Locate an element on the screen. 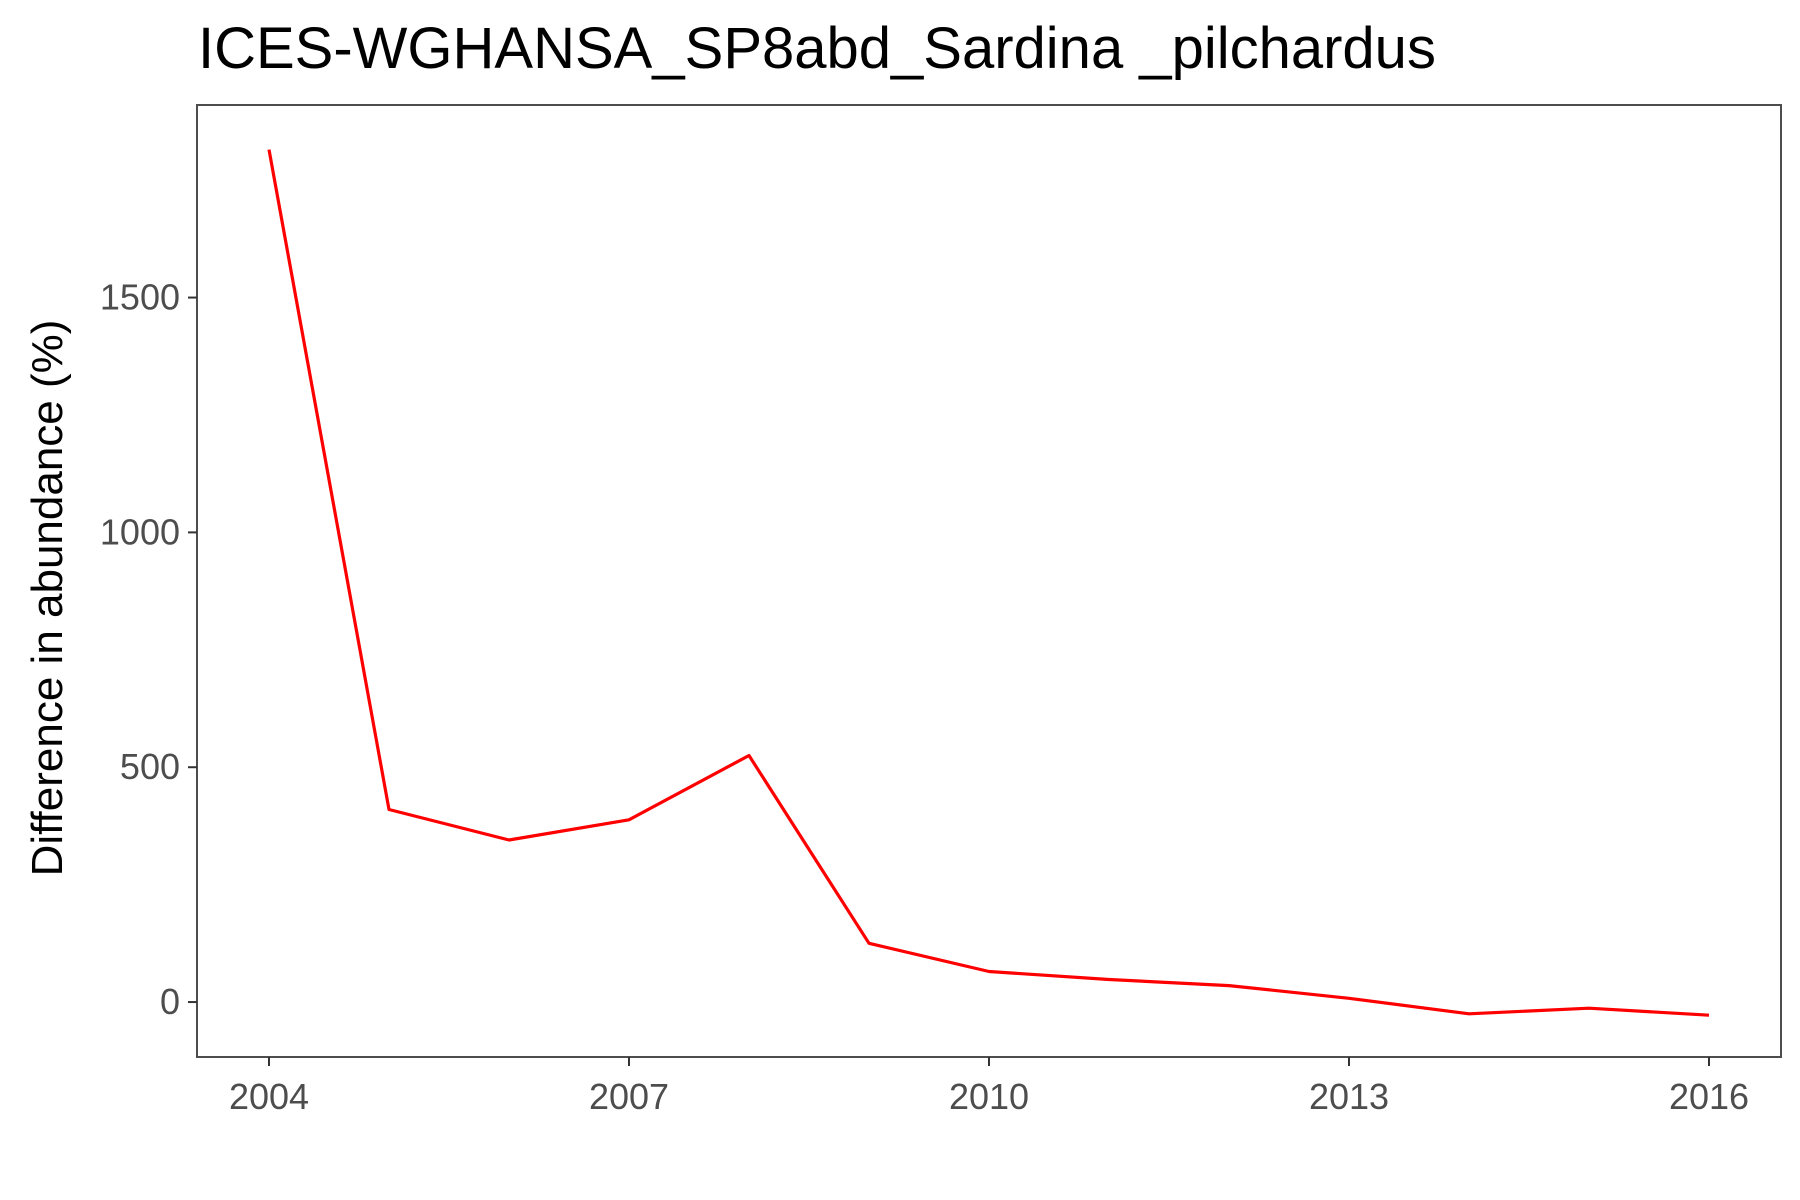 The width and height of the screenshot is (1800, 1200). x-axis: 2004 2007 2010 2013 2016 is located at coordinates (989, 1087).